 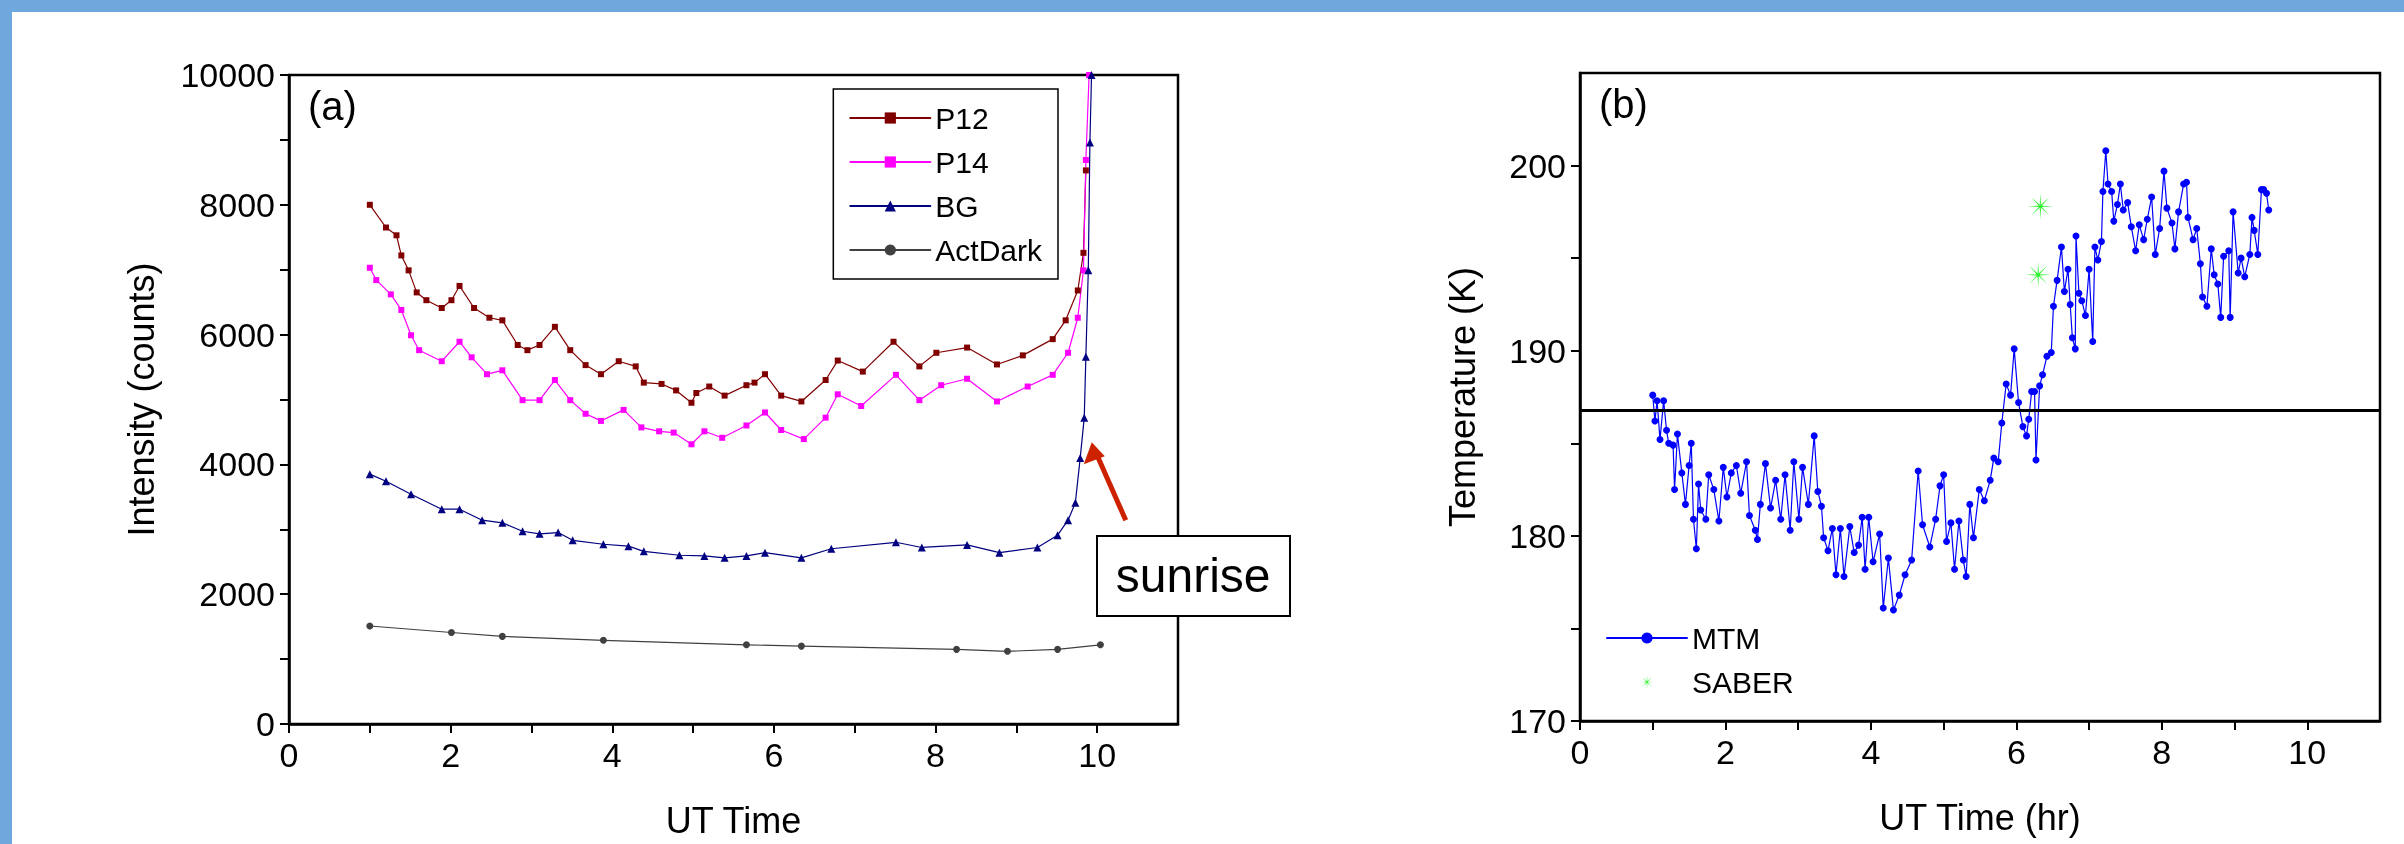 What do you see at coordinates (237, 594) in the screenshot?
I see `y-tick-label: 2000` at bounding box center [237, 594].